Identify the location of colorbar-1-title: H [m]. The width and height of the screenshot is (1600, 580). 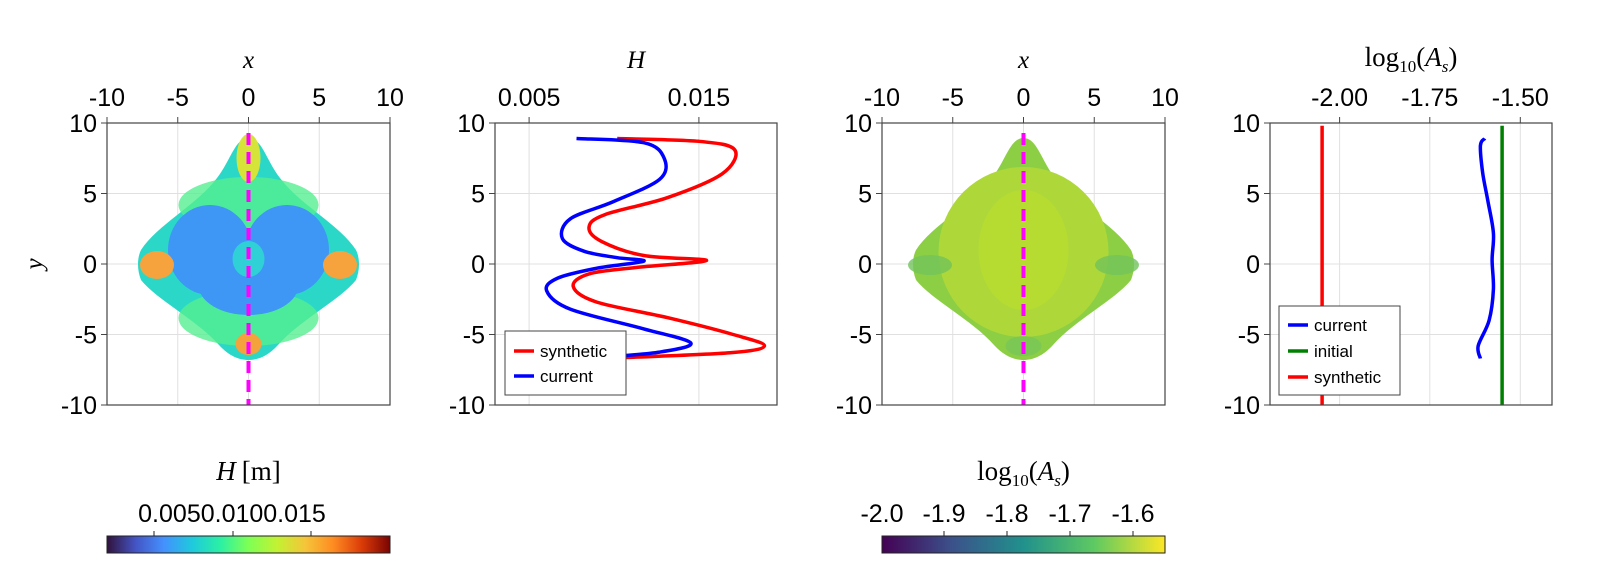
(247, 471).